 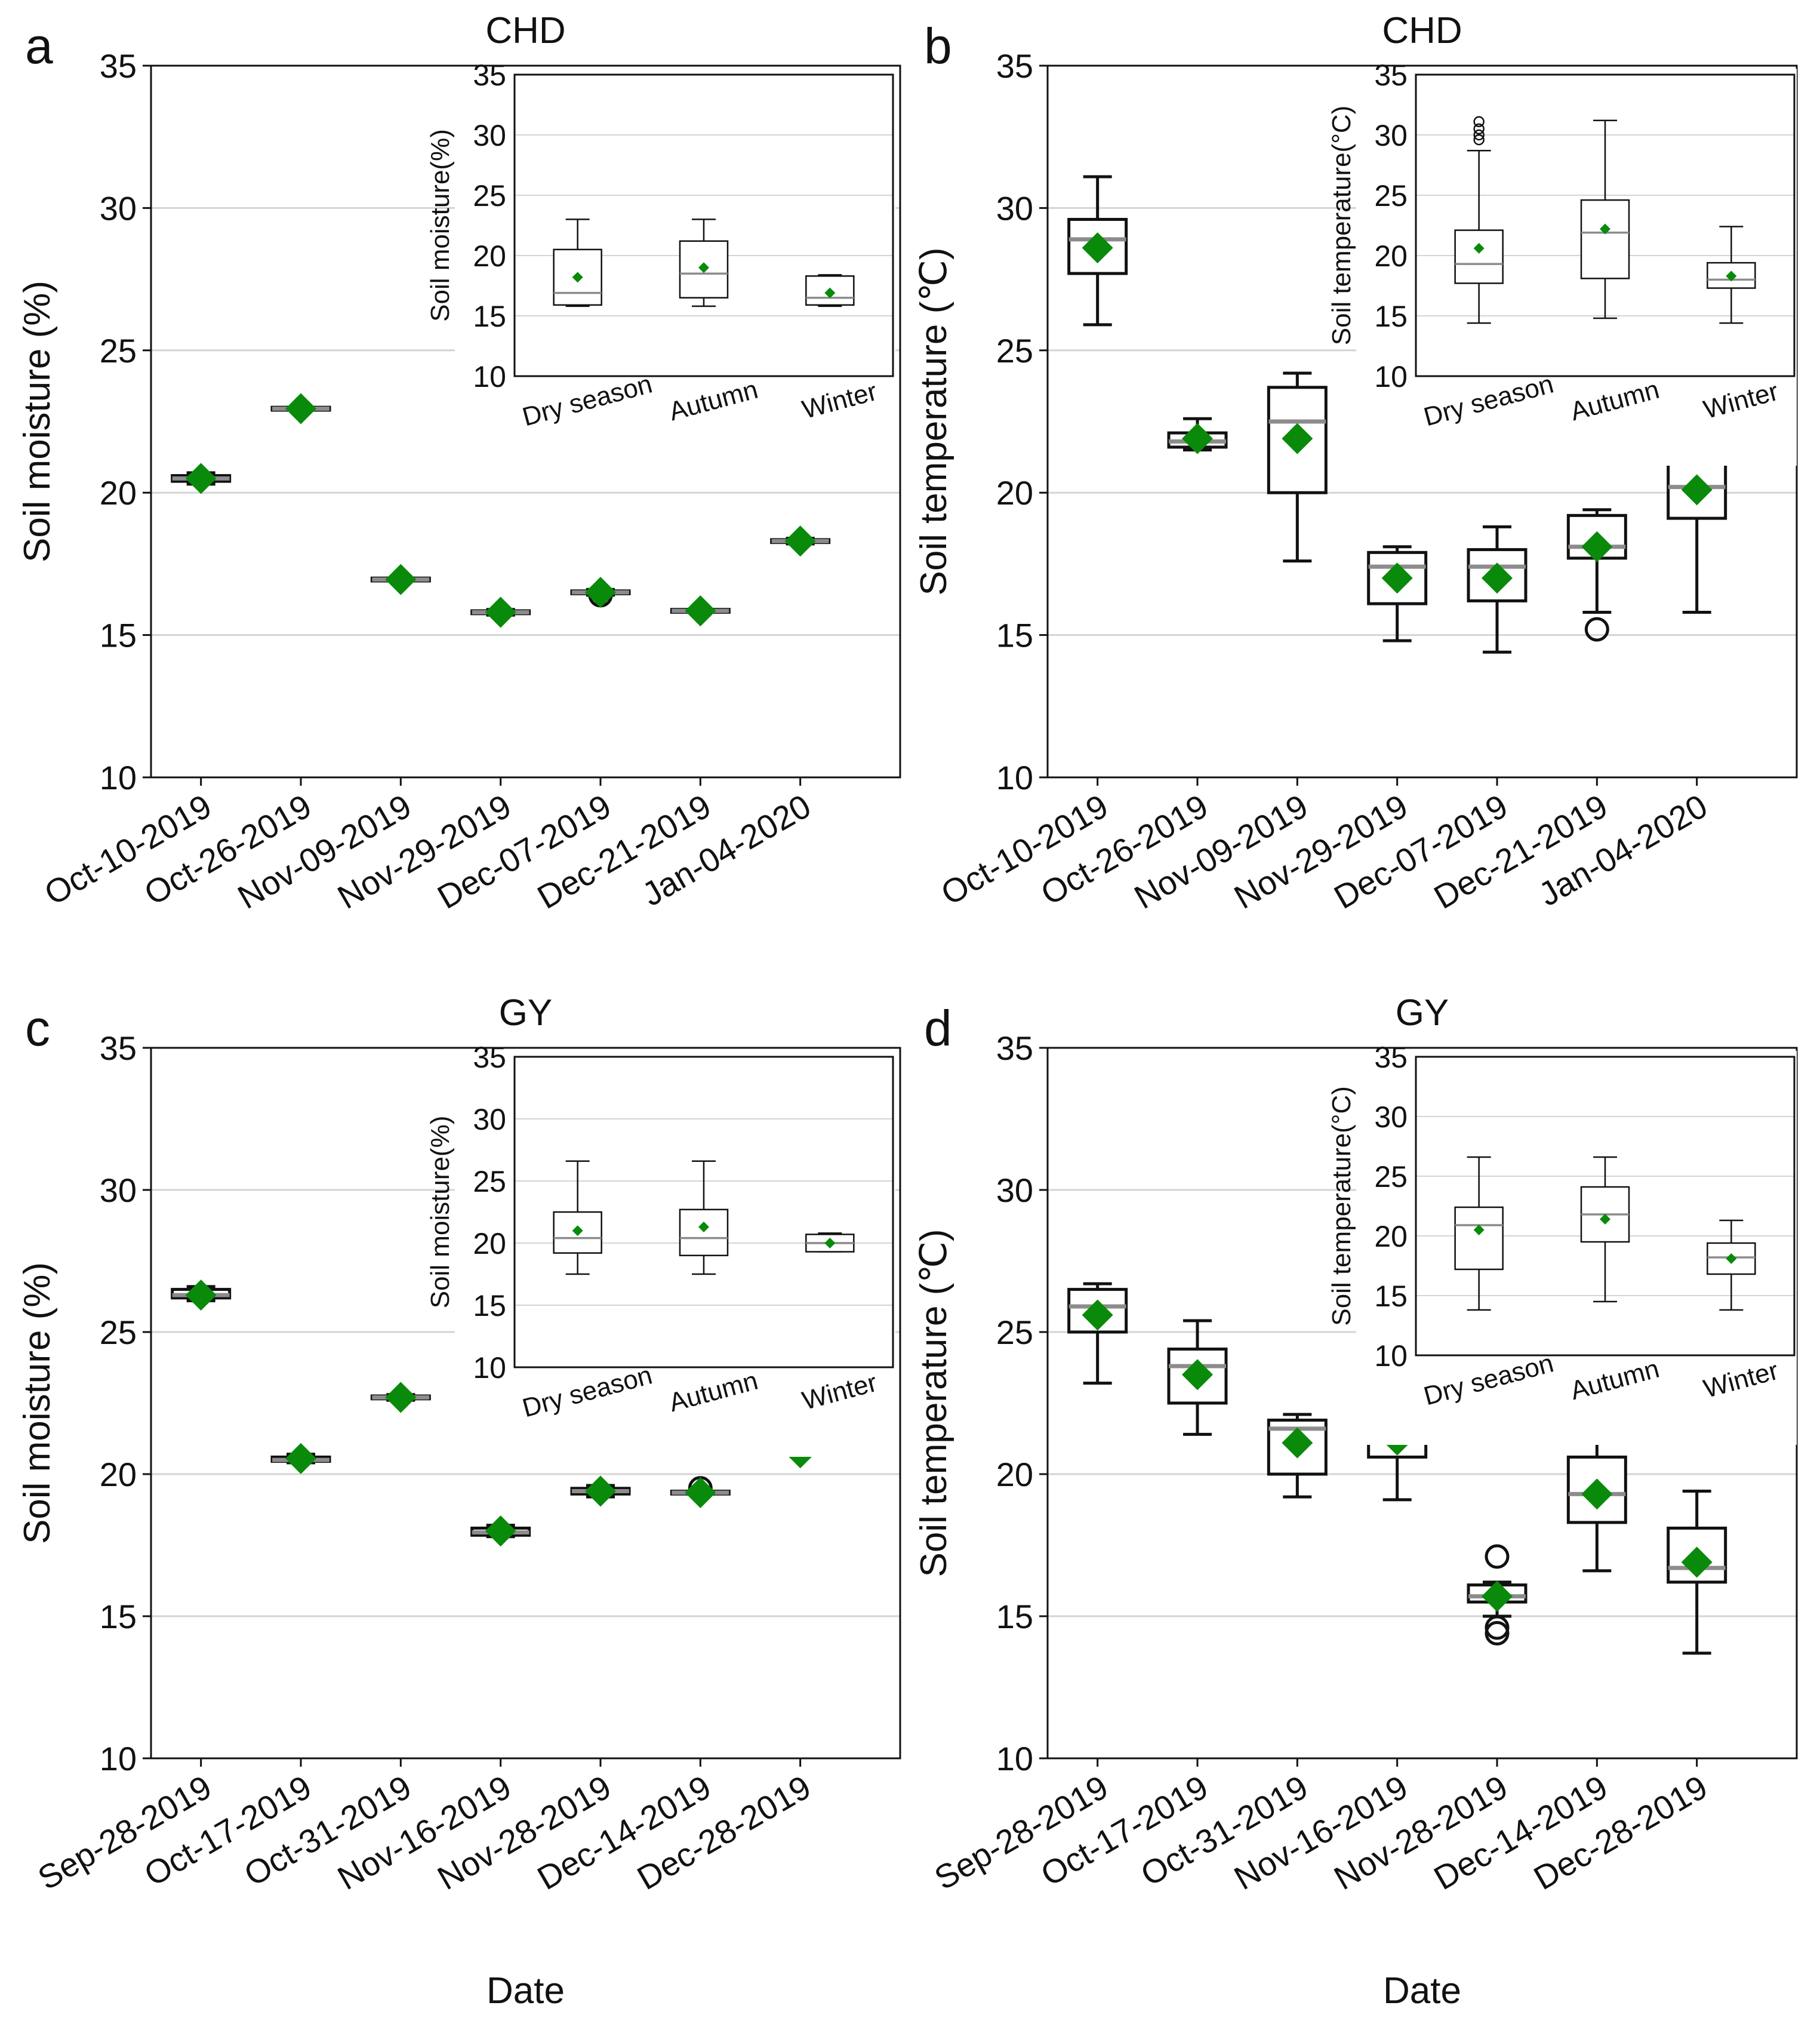 I want to click on panel-letter: c, so click(x=37, y=1028).